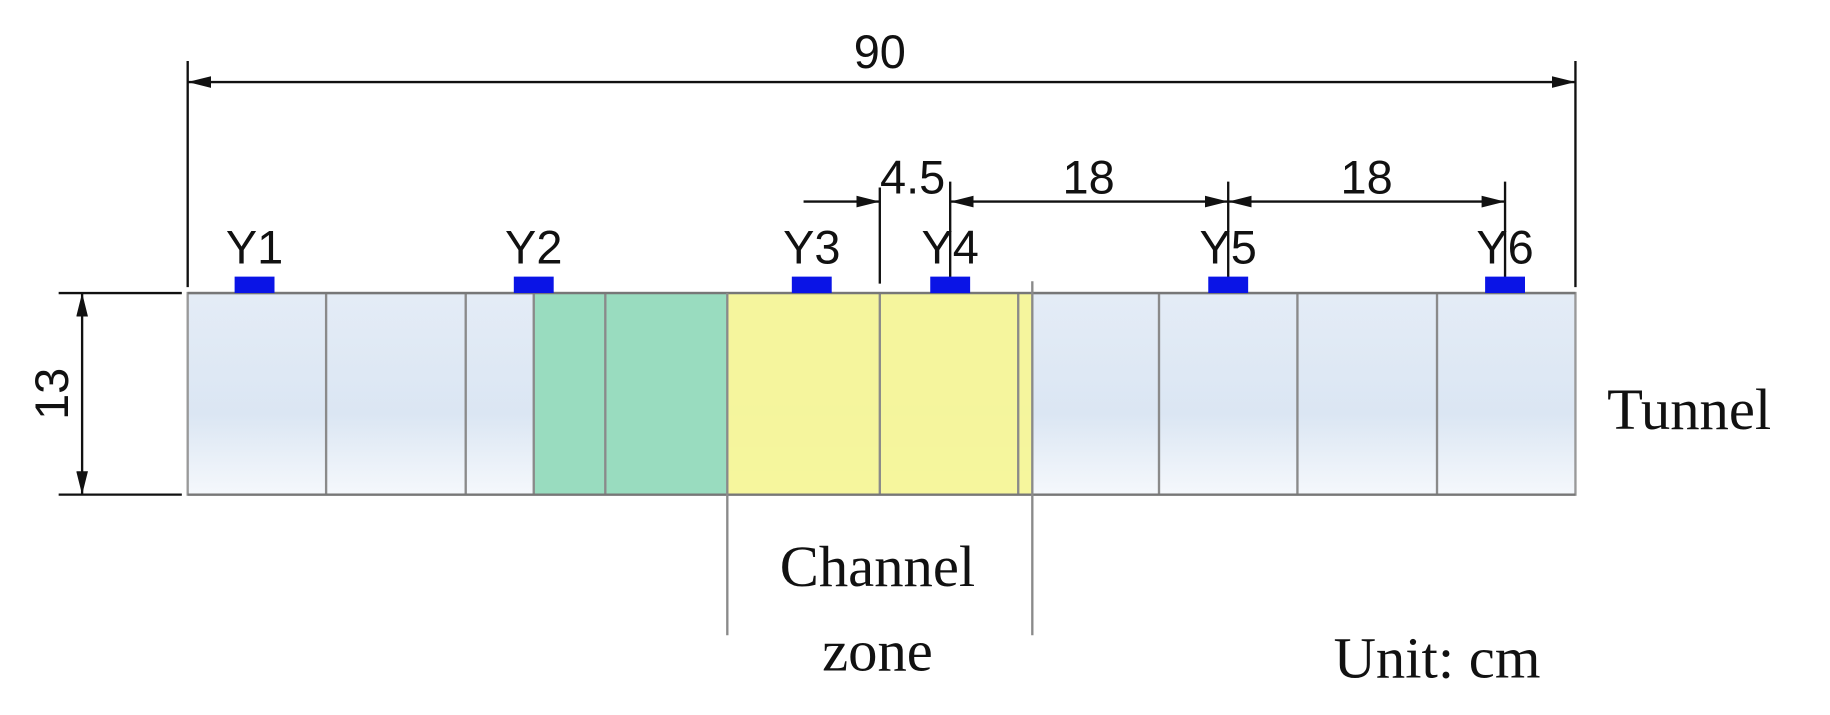 The height and width of the screenshot is (715, 1830). What do you see at coordinates (811, 248) in the screenshot?
I see `sensor-label: Y3` at bounding box center [811, 248].